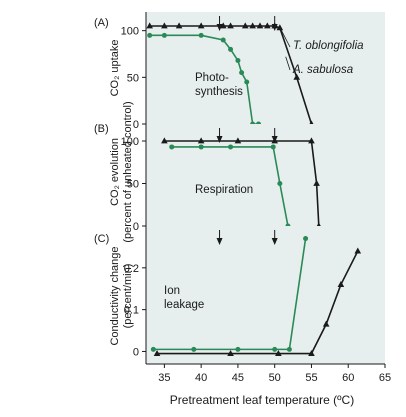  What do you see at coordinates (101, 239) in the screenshot?
I see `panel-label: (C)` at bounding box center [101, 239].